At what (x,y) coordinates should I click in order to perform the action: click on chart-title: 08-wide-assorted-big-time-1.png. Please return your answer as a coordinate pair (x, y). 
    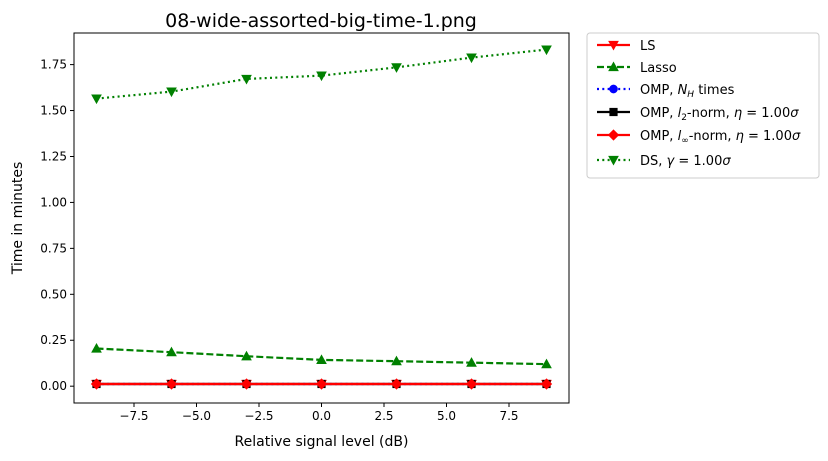
    Looking at the image, I should click on (321, 21).